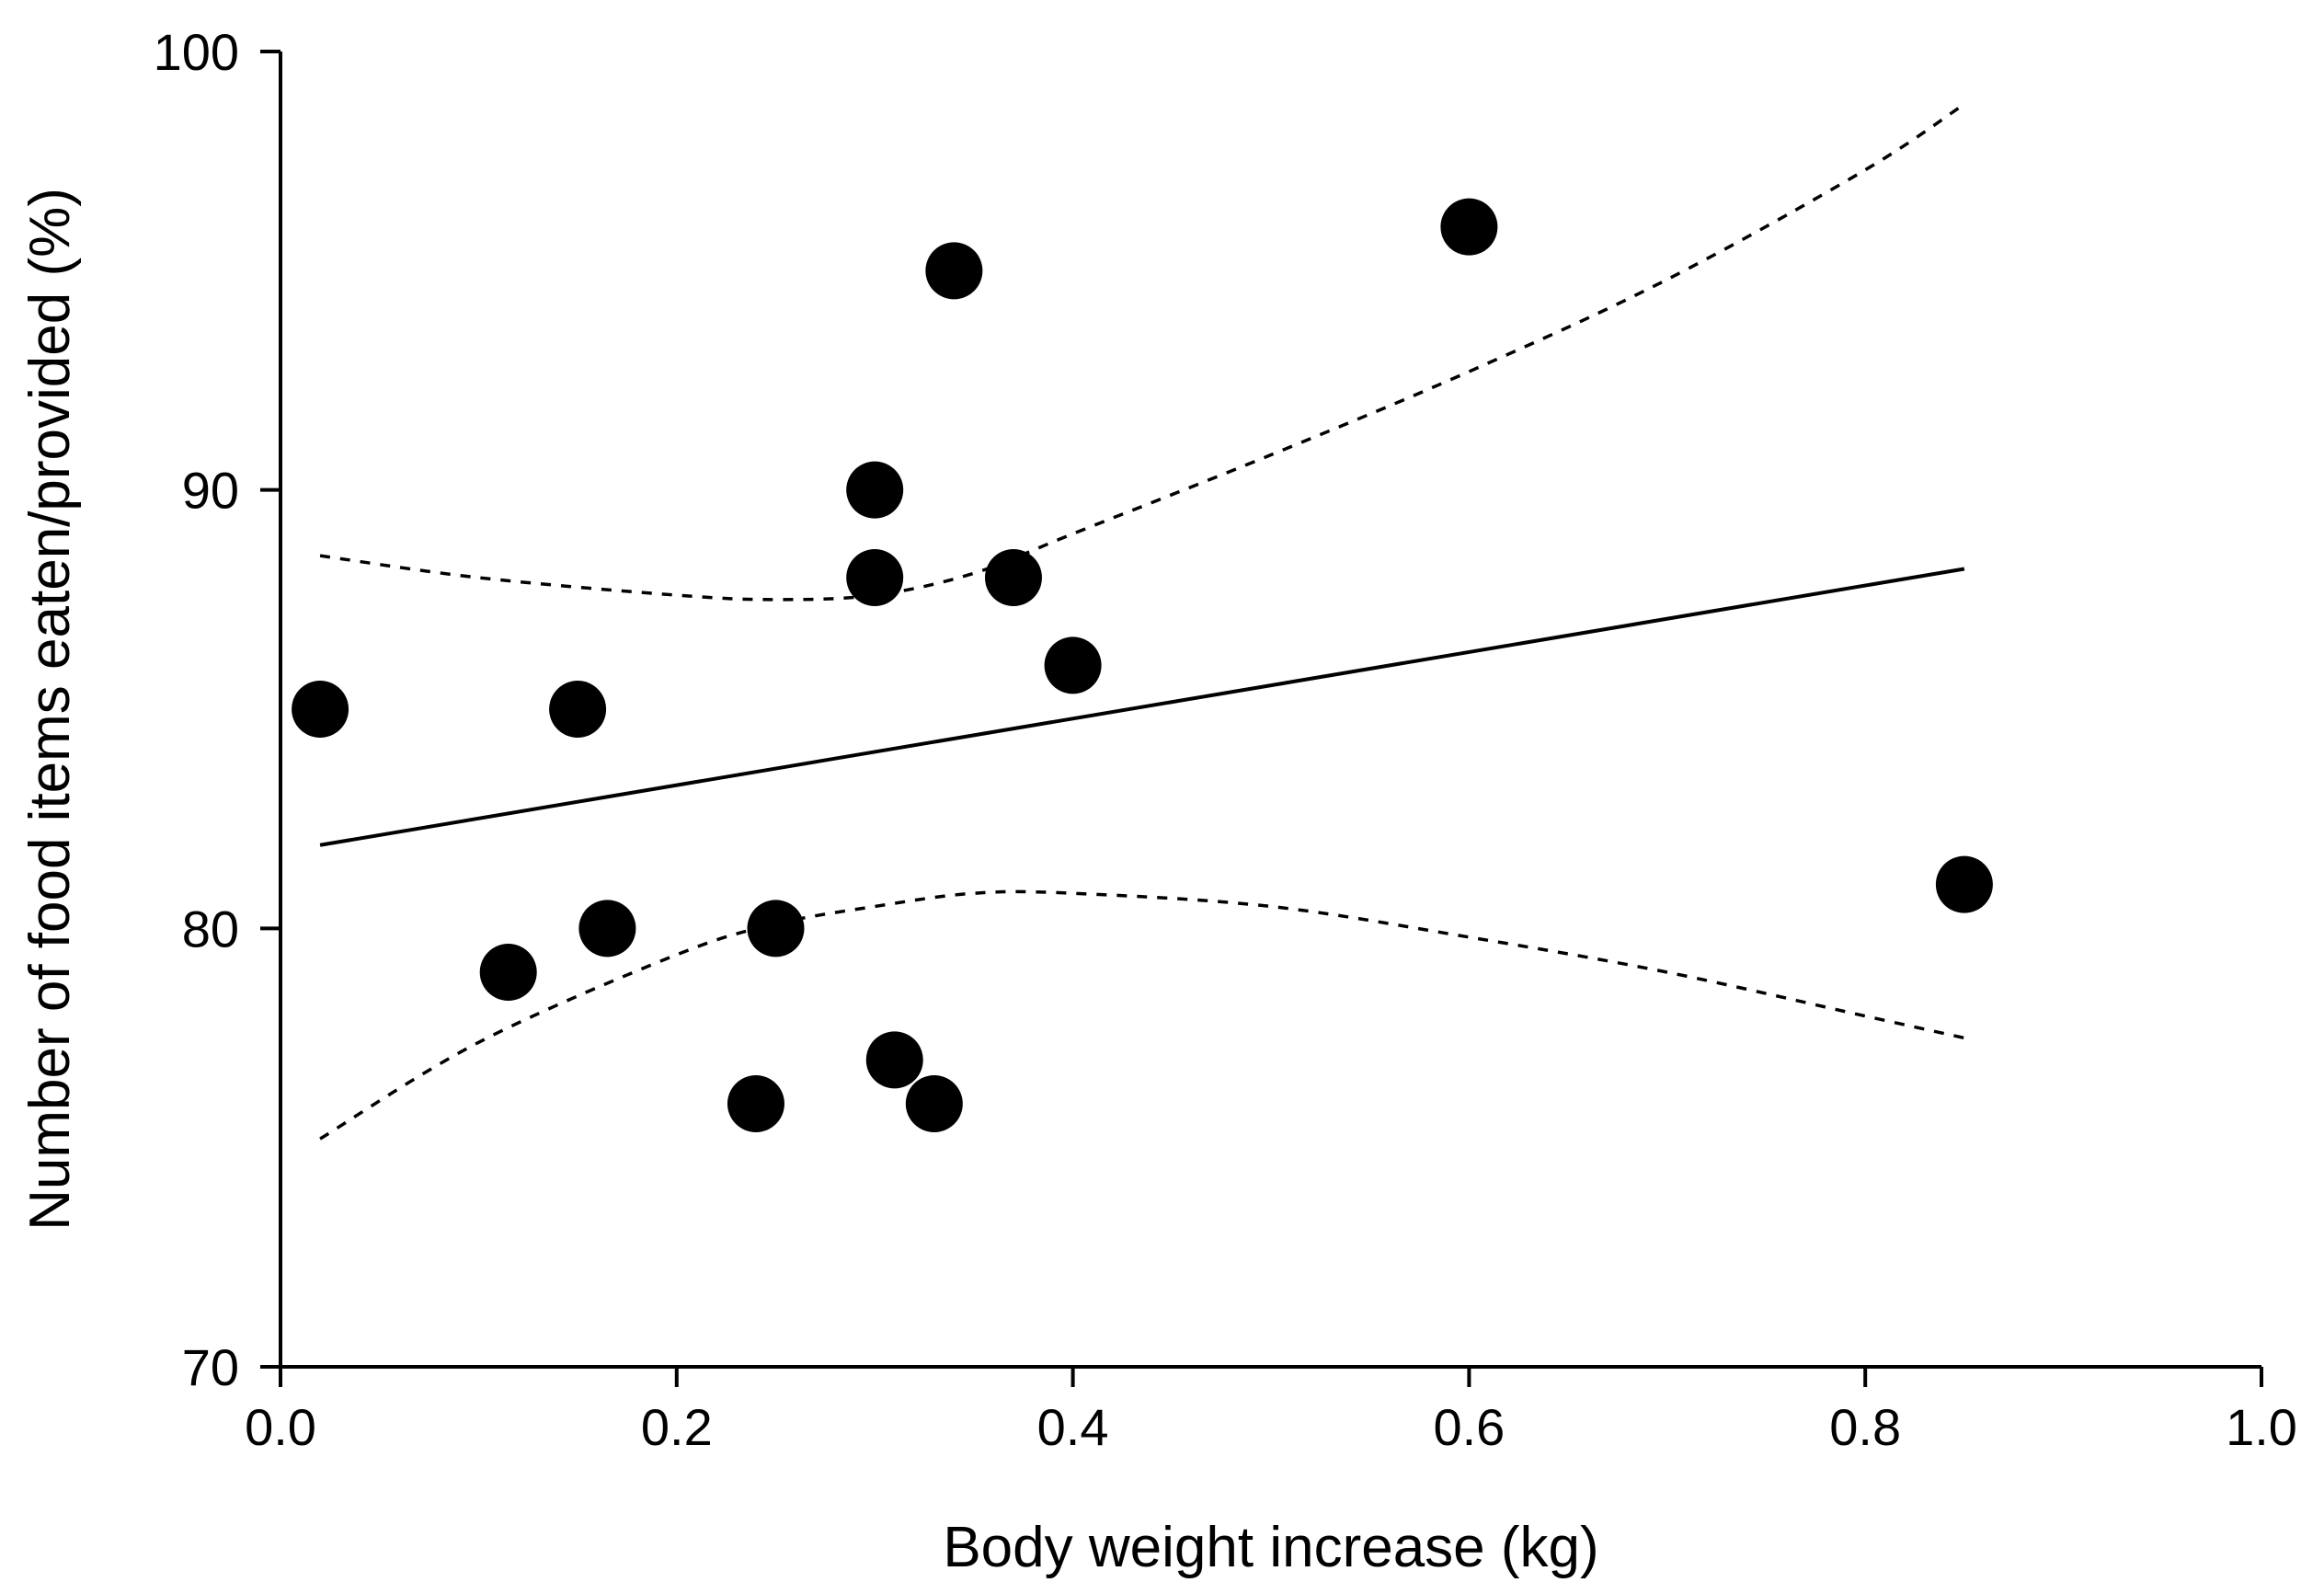 The width and height of the screenshot is (2324, 1594). I want to click on y-tick-label: 90, so click(210, 491).